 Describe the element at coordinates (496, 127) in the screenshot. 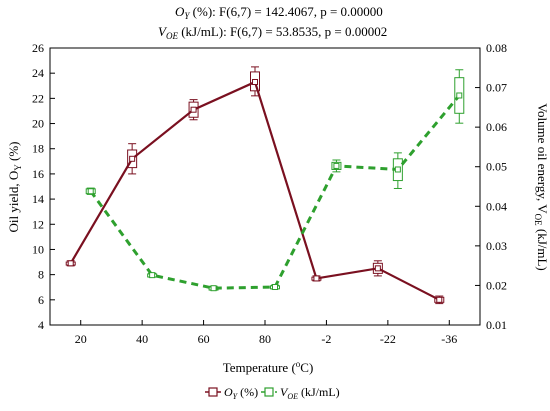

I see `right-y-tick-label: 0.06` at that location.